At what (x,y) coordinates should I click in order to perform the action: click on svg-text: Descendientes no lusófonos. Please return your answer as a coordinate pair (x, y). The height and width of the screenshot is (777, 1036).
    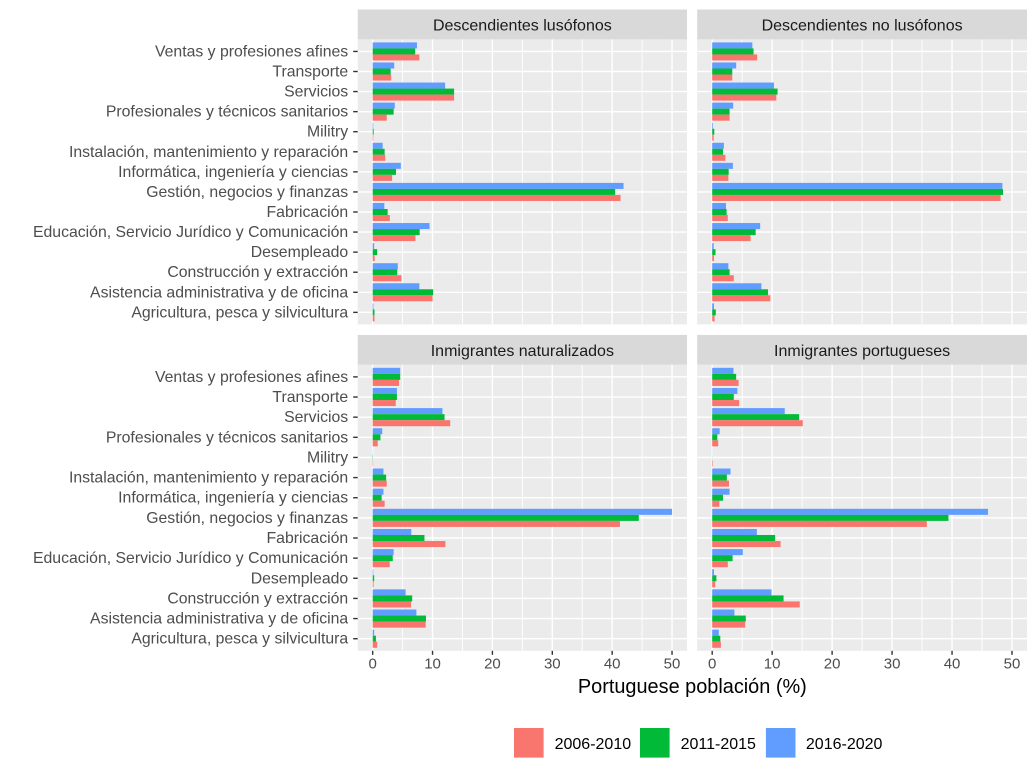
    Looking at the image, I should click on (862, 26).